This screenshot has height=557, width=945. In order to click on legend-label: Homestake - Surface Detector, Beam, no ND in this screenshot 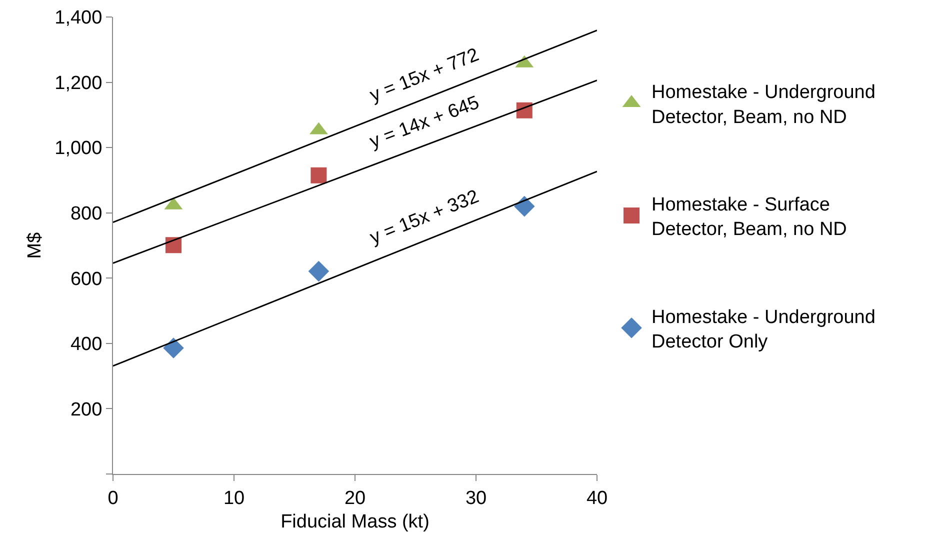, I will do `click(749, 217)`.